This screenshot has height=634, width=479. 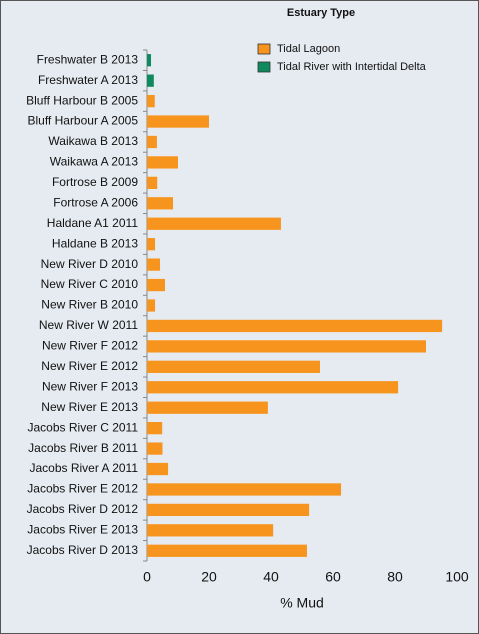 What do you see at coordinates (321, 13) in the screenshot?
I see `legend-title: Estuary Type` at bounding box center [321, 13].